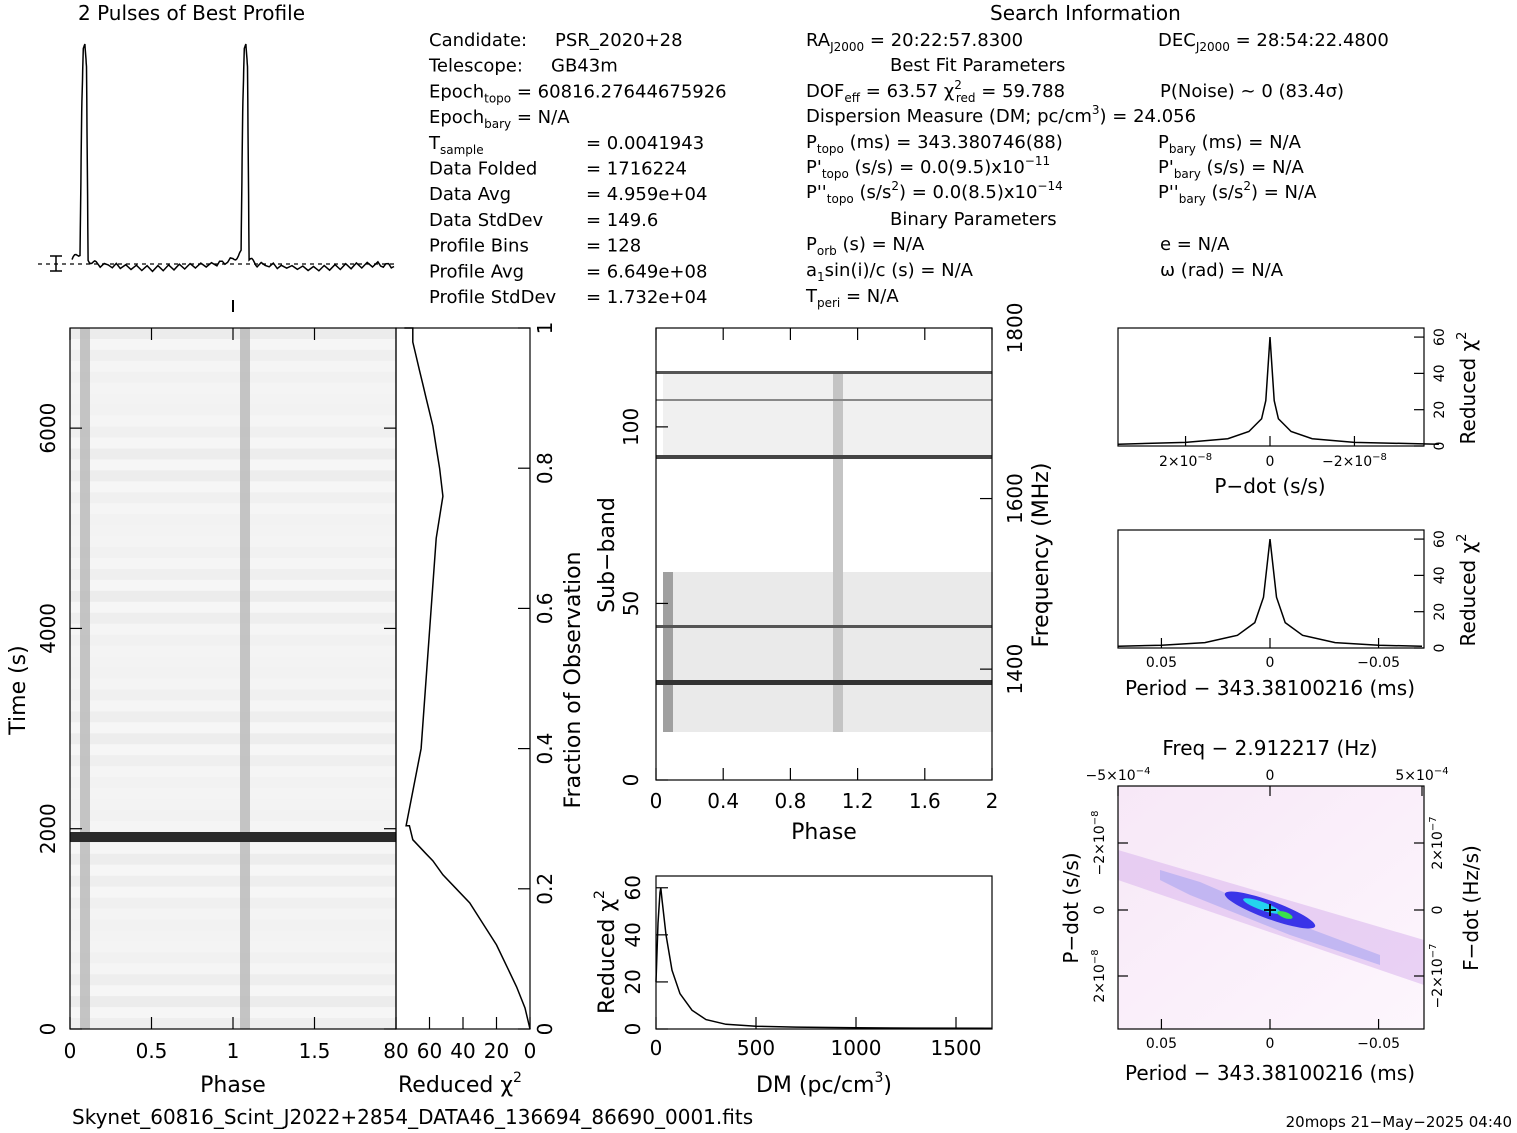  Describe the element at coordinates (1161, 663) in the screenshot. I see `period-tick-label: 0.05` at that location.